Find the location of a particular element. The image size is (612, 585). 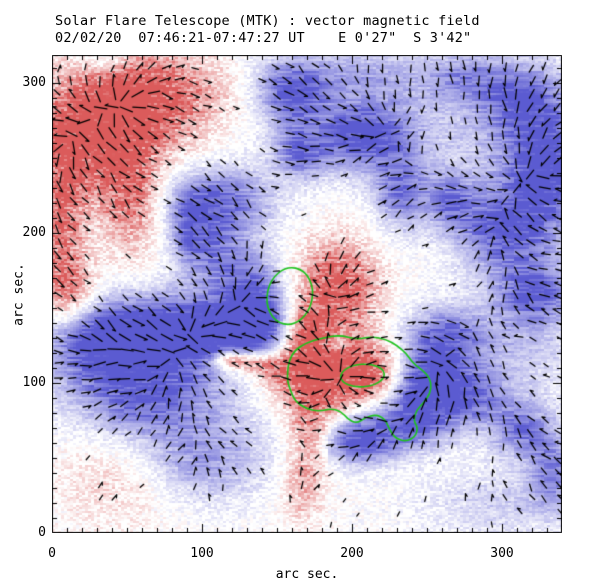

x-axis-label: arc sec. is located at coordinates (307, 574).